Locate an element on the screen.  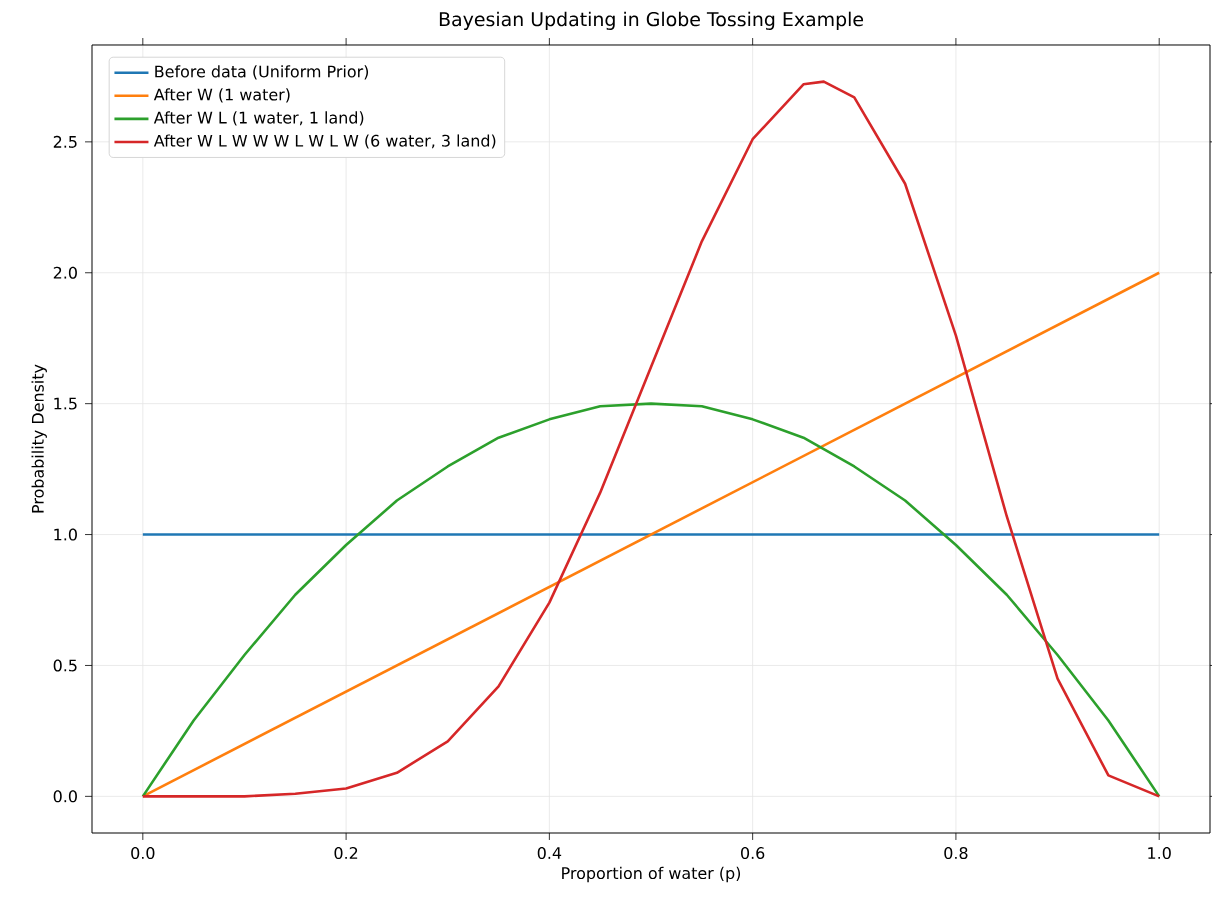
x-tick-label: 0.0 is located at coordinates (143, 853).